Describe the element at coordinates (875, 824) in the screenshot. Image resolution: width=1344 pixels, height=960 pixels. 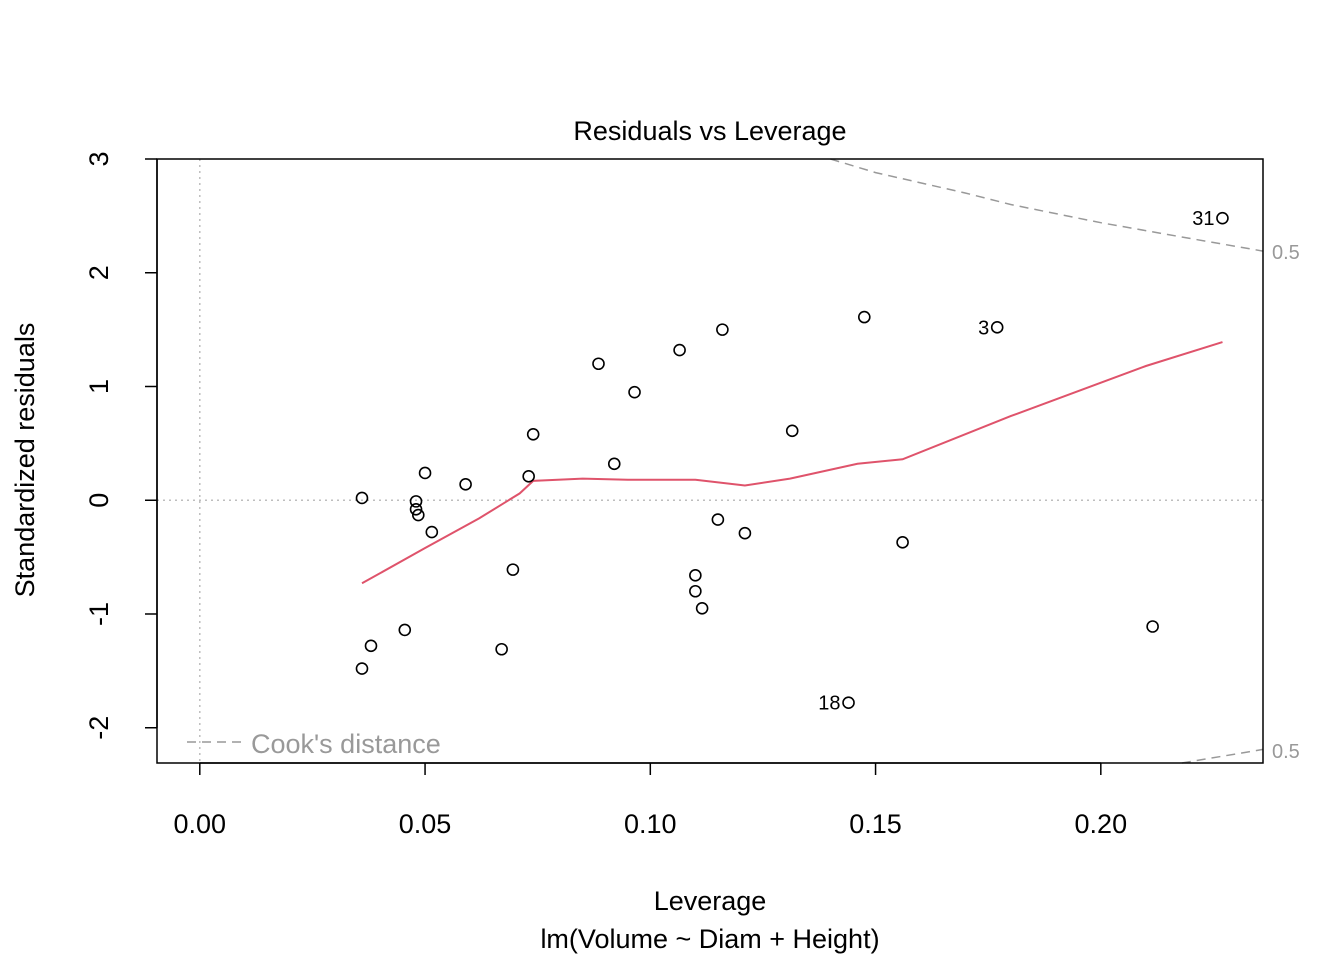
I see `x-tick-label: 0.15` at that location.